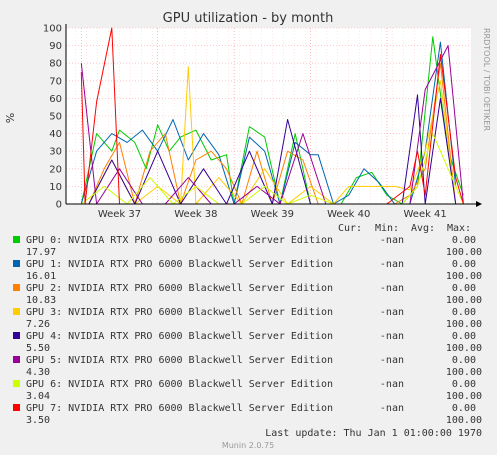 This screenshot has height=455, width=497. I want to click on chart-title: GPU utilization - by month, so click(248, 18).